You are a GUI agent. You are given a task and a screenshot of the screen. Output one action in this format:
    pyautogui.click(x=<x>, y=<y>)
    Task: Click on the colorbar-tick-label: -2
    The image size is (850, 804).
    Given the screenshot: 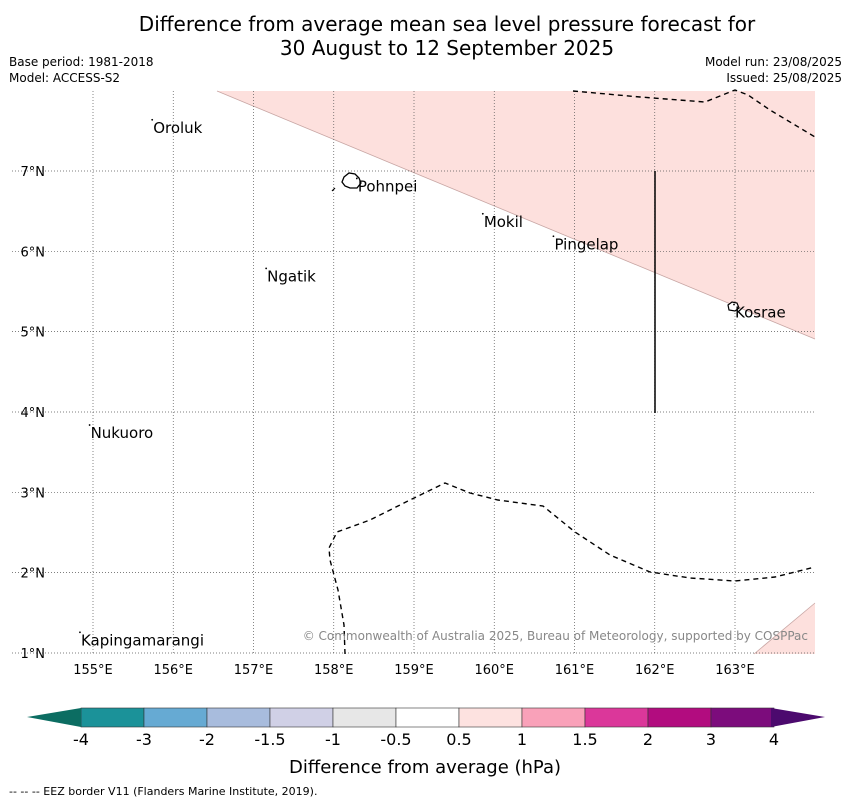 What is the action you would take?
    pyautogui.click(x=207, y=739)
    